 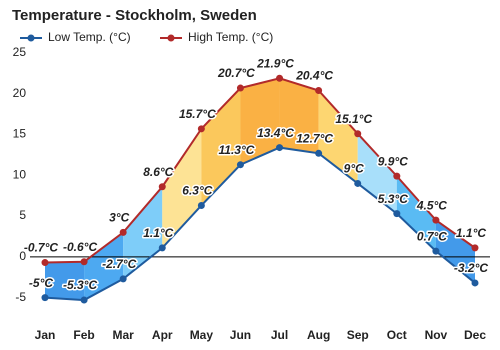 I want to click on y-tick-label: 20, so click(x=20, y=93).